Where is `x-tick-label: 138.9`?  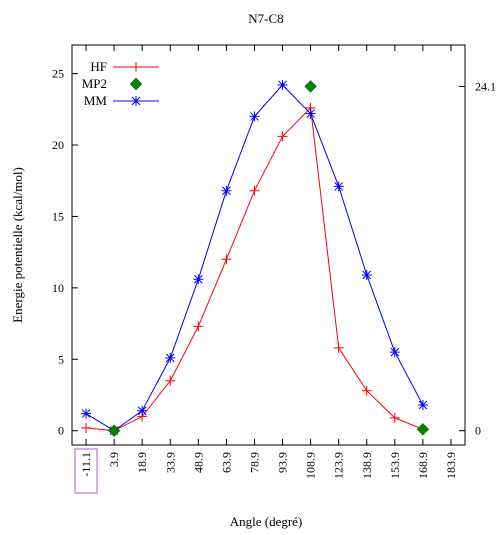
x-tick-label: 138.9 is located at coordinates (367, 465).